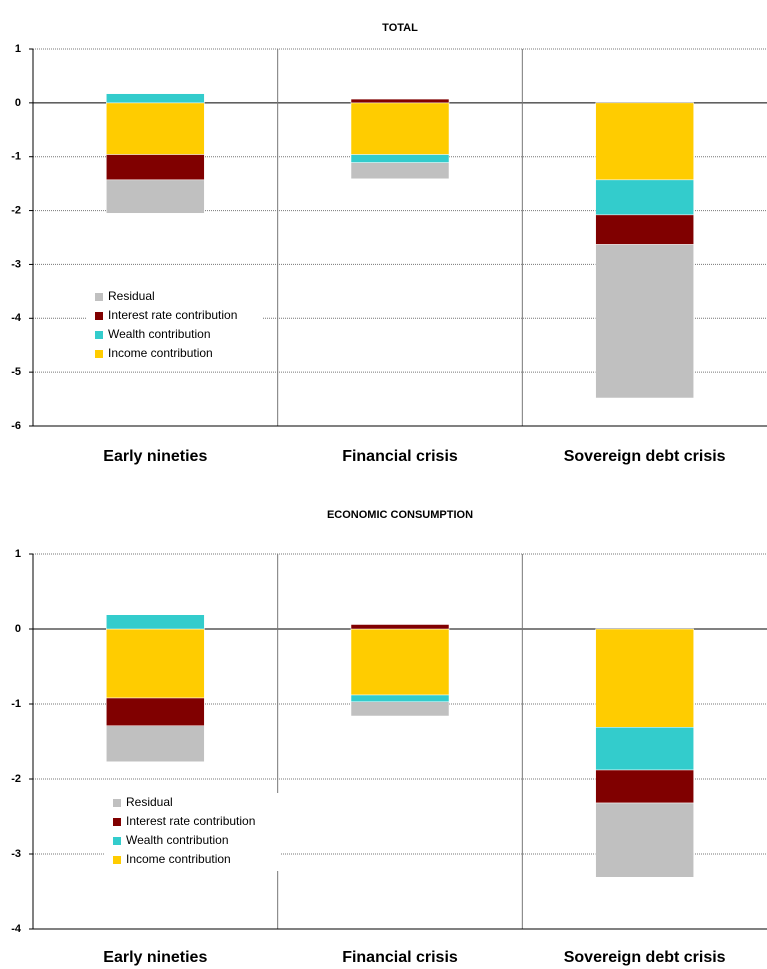 This screenshot has height=969, width=767. Describe the element at coordinates (16, 372) in the screenshot. I see `y-tick-label: -5` at that location.